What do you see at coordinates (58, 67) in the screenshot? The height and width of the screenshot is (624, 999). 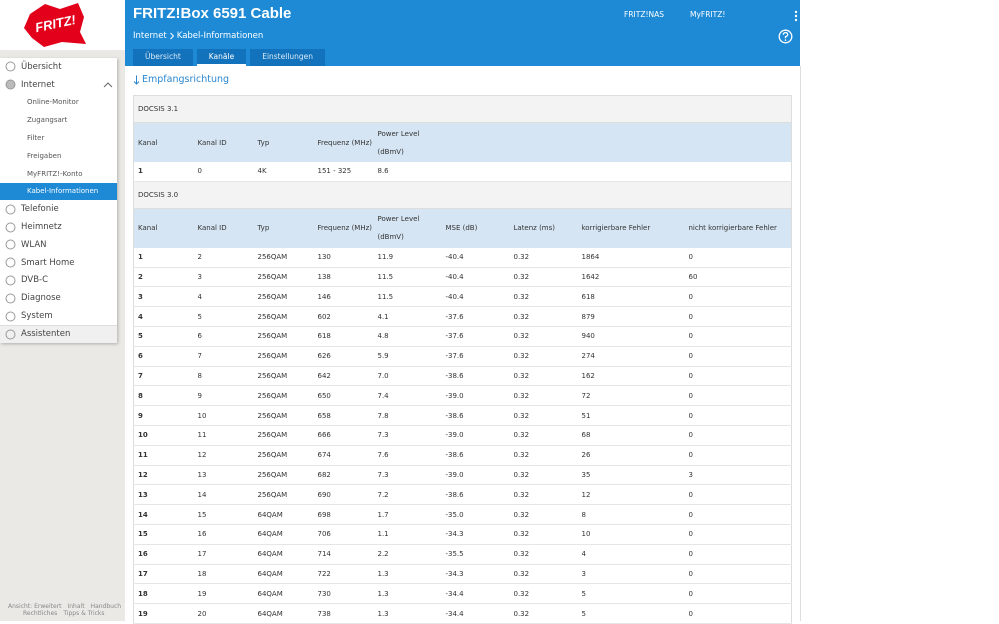 I see `menu-item: Übersicht` at bounding box center [58, 67].